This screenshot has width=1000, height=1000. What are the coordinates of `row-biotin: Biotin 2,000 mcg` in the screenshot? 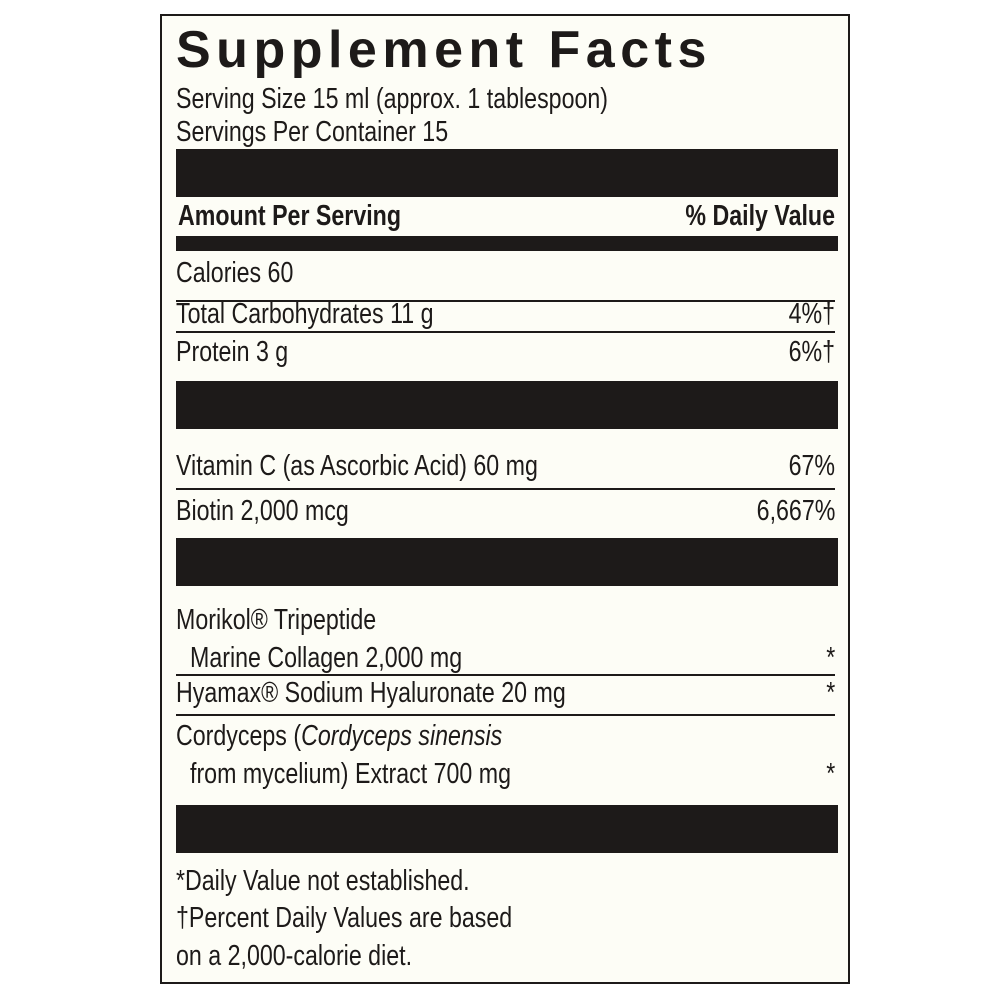 It's located at (262, 511).